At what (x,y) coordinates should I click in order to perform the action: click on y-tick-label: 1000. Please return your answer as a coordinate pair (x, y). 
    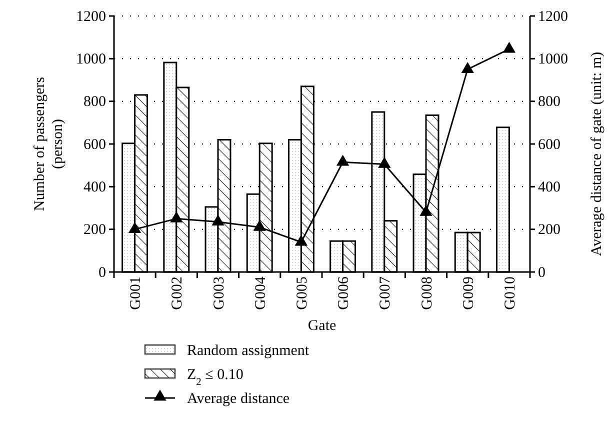
    Looking at the image, I should click on (91, 59).